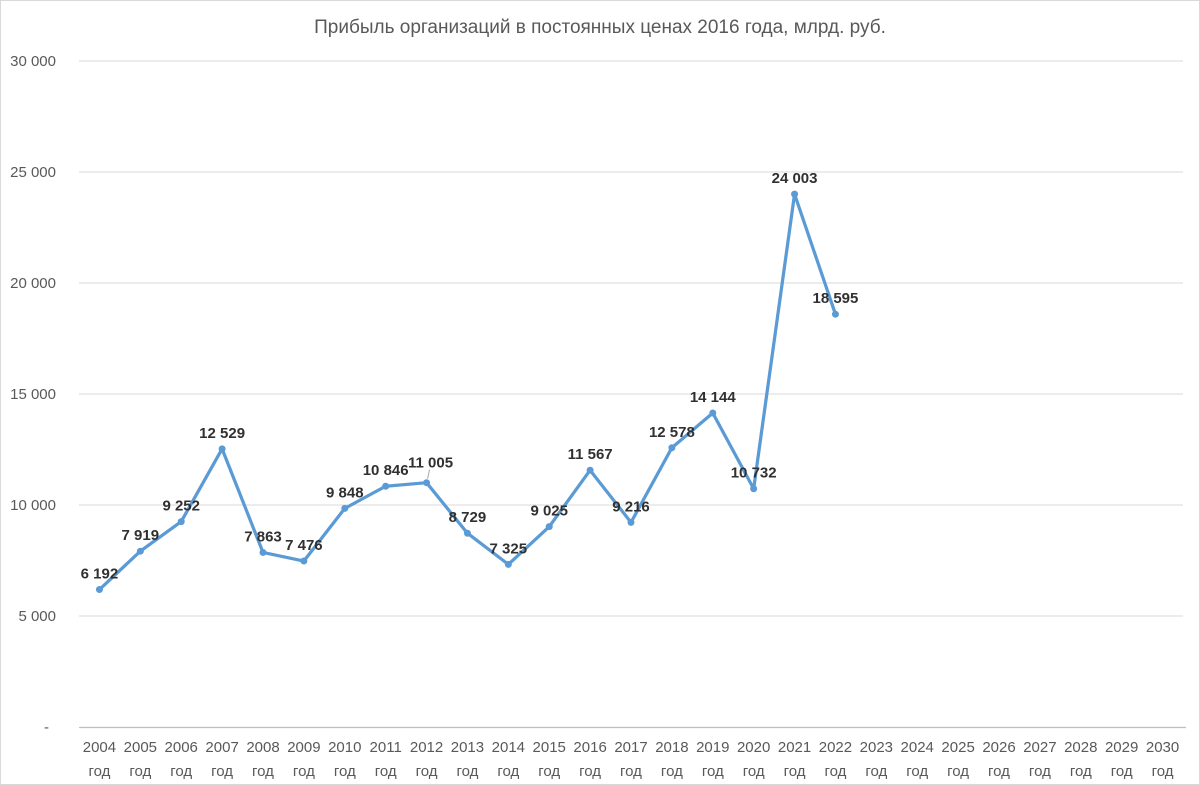 The image size is (1200, 785). What do you see at coordinates (140, 747) in the screenshot?
I see `x-axis-label-2005: 2005` at bounding box center [140, 747].